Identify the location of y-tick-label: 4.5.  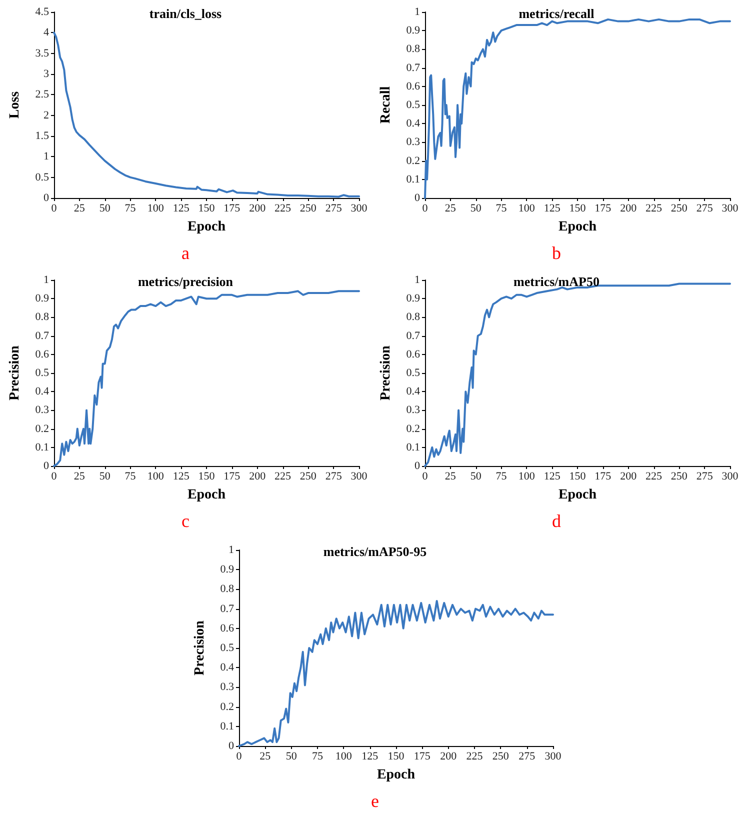
(42, 12).